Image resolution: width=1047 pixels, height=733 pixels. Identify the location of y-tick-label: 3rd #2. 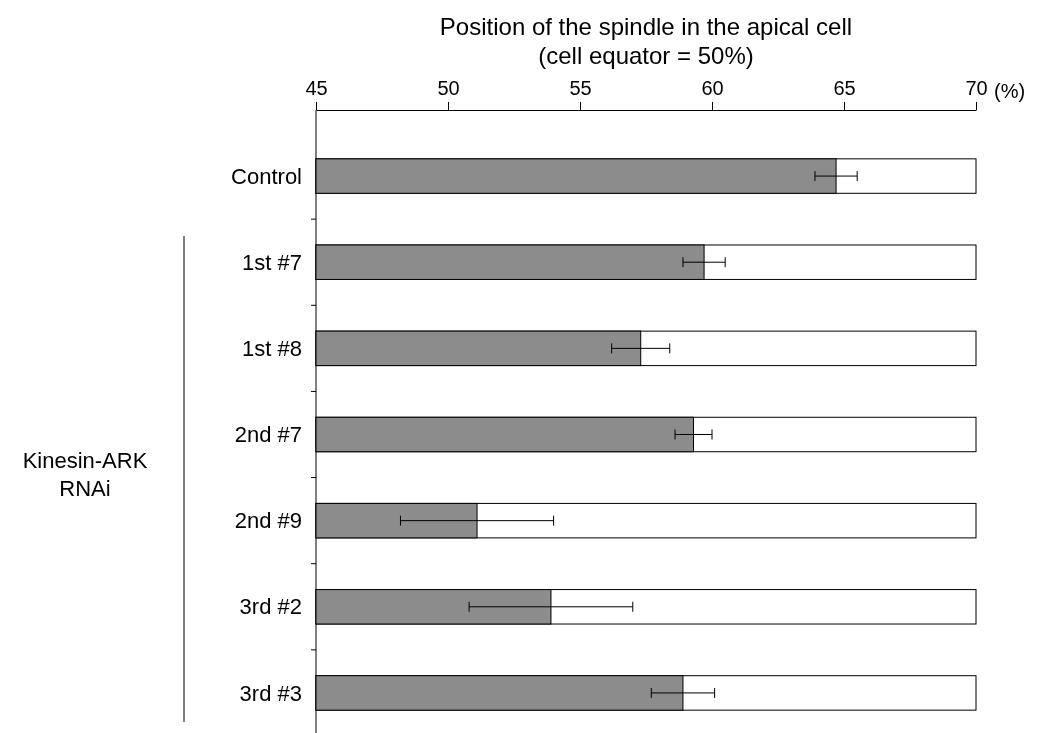
(270, 607).